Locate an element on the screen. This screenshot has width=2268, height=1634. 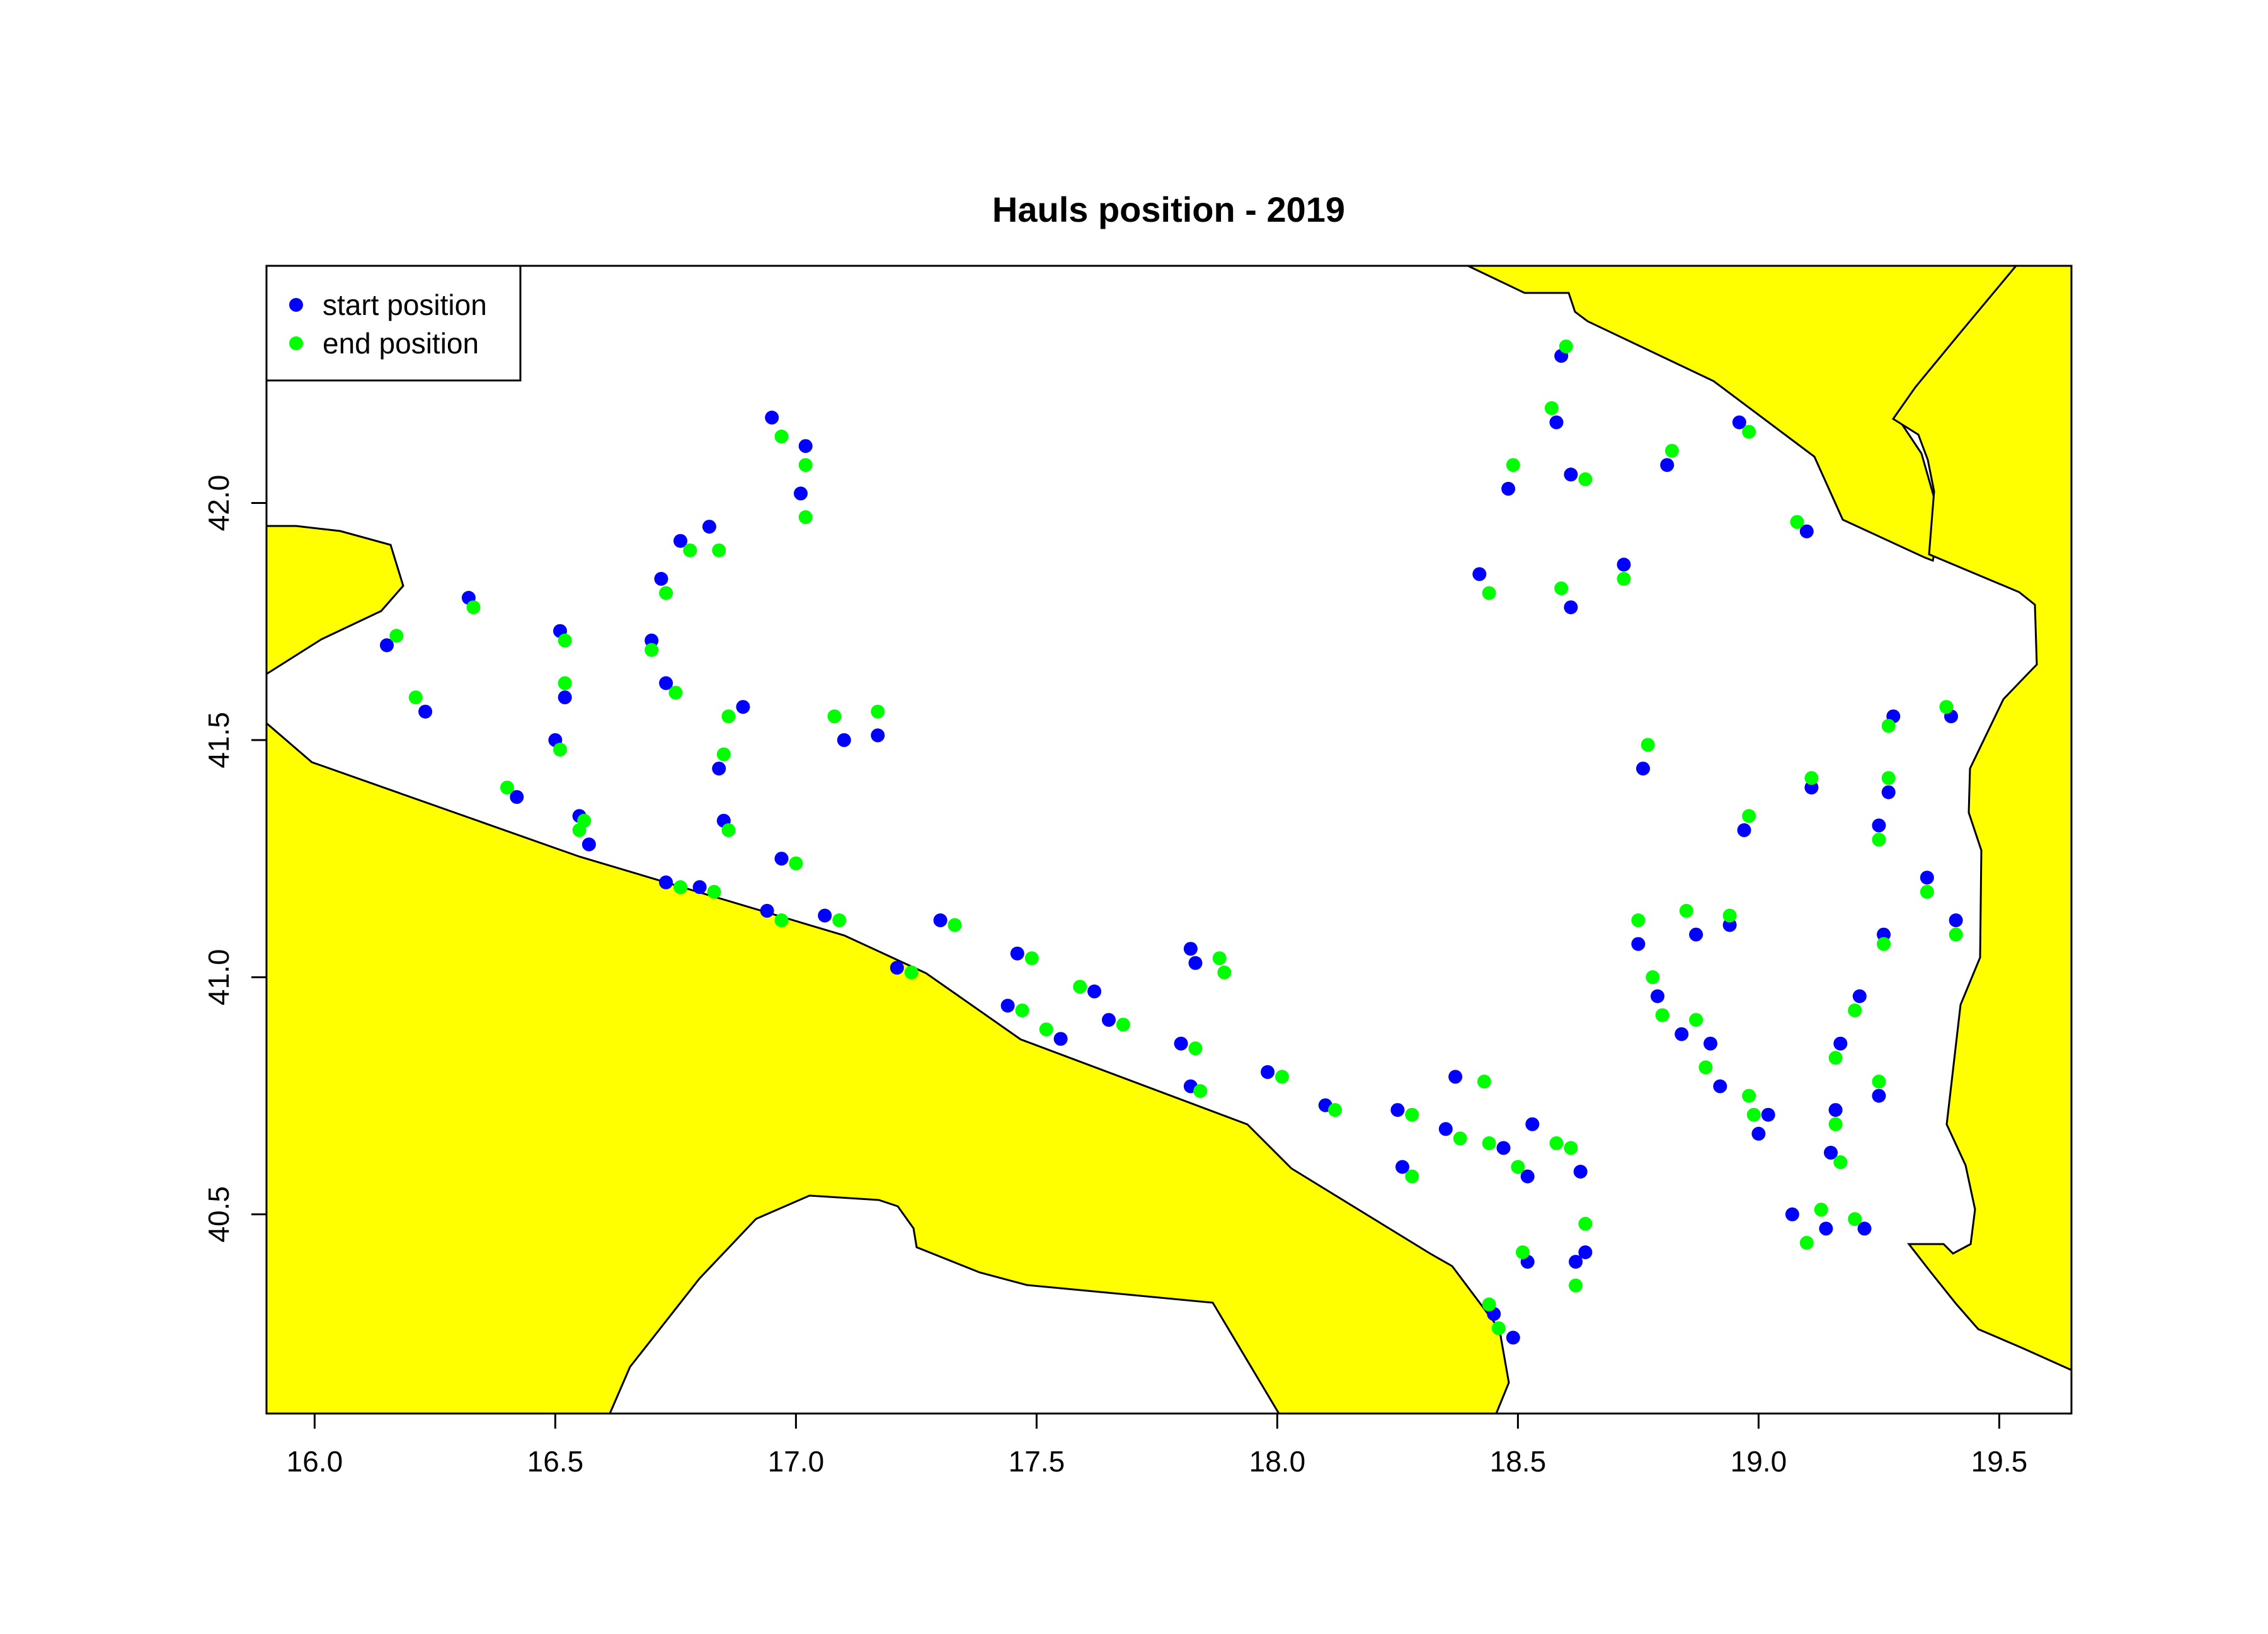
legend: start position end position is located at coordinates (393, 323).